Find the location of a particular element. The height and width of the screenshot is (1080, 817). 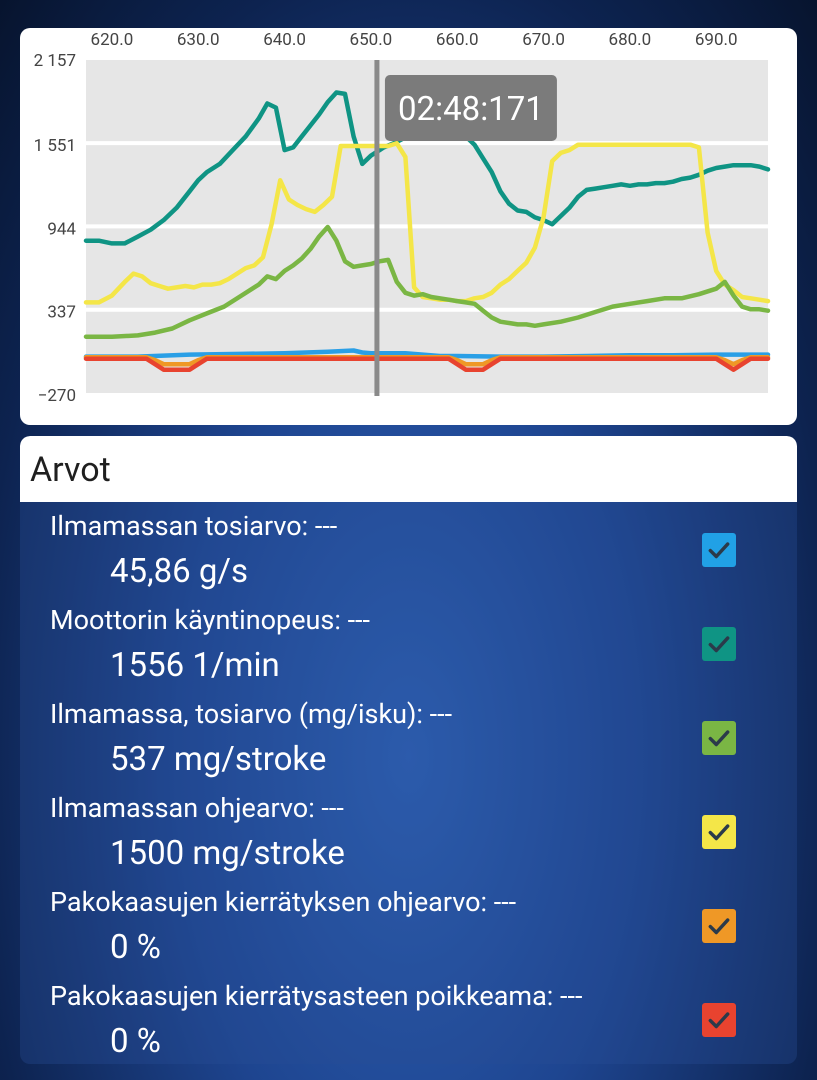

values-header: Arvot is located at coordinates (408, 469).